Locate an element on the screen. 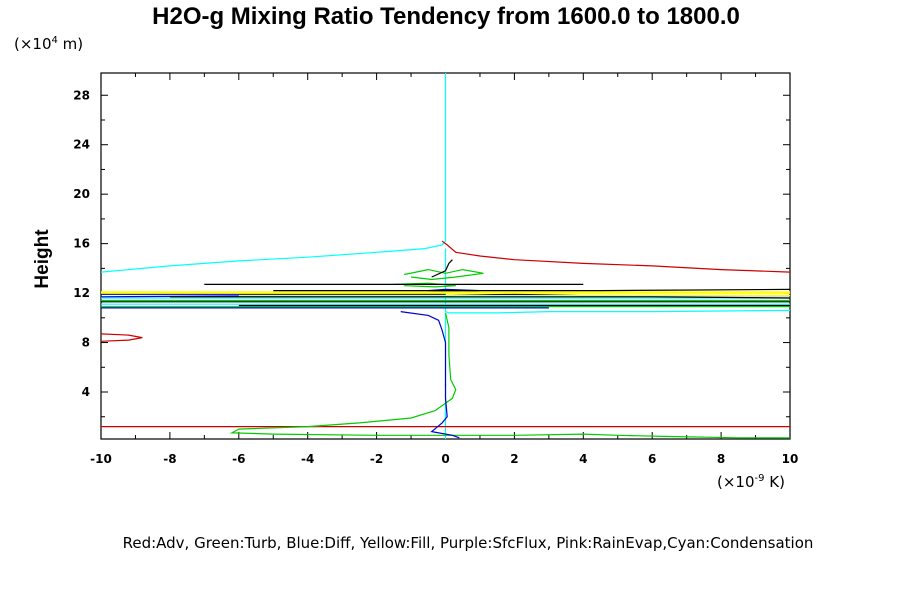  y-axis-label: Height is located at coordinates (42, 259).